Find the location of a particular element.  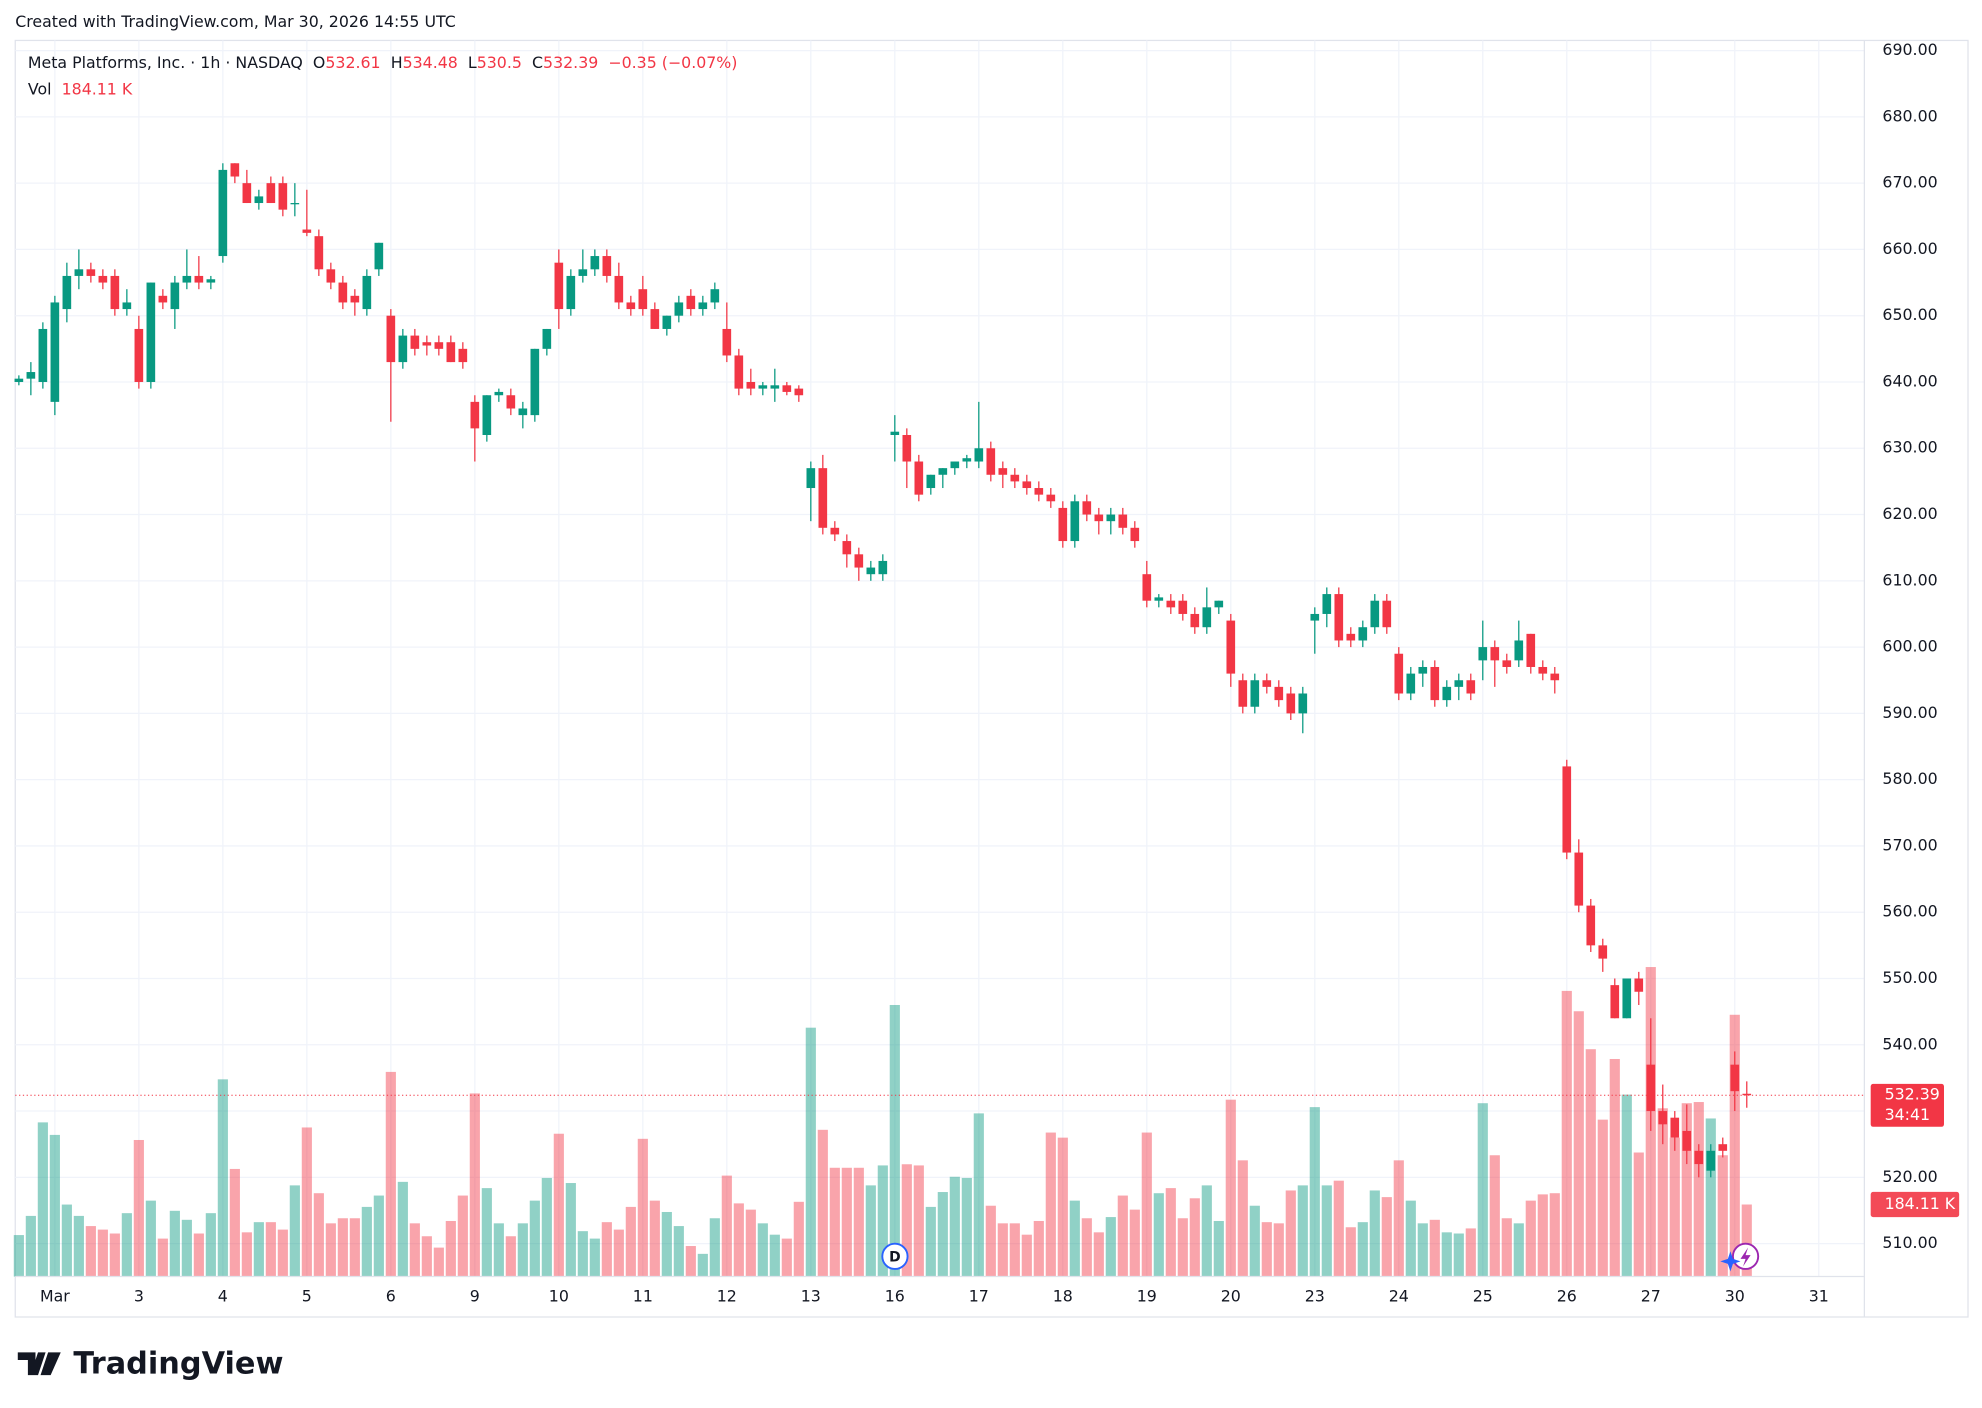

y-tick-label: 630.00 is located at coordinates (1909, 447).